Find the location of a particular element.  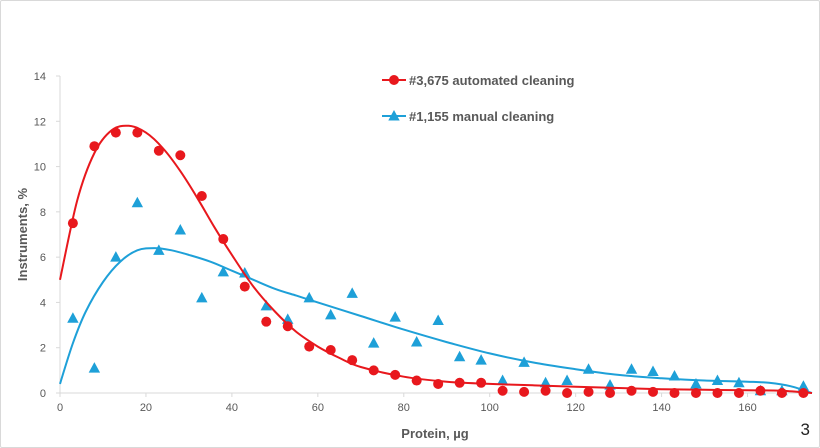

x-tick-label: 120 is located at coordinates (575, 408).